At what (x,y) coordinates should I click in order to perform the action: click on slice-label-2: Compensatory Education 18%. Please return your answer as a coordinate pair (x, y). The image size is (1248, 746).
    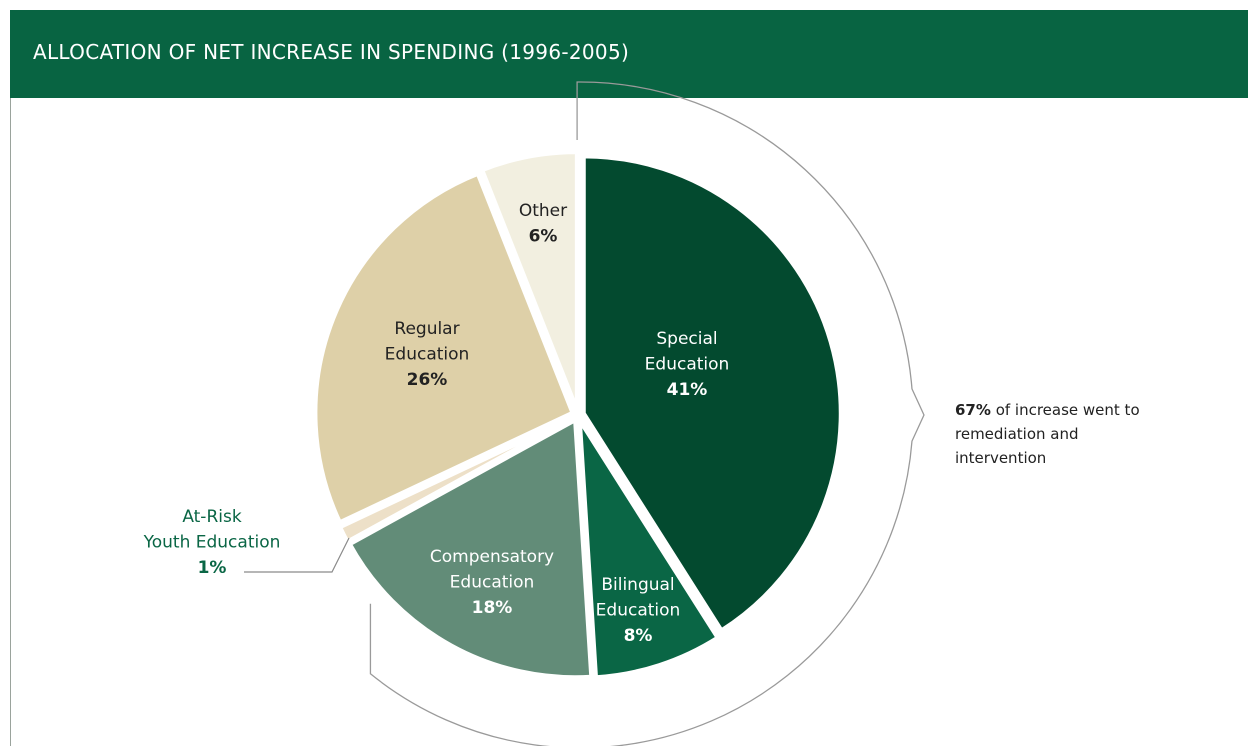
    Looking at the image, I should click on (492, 582).